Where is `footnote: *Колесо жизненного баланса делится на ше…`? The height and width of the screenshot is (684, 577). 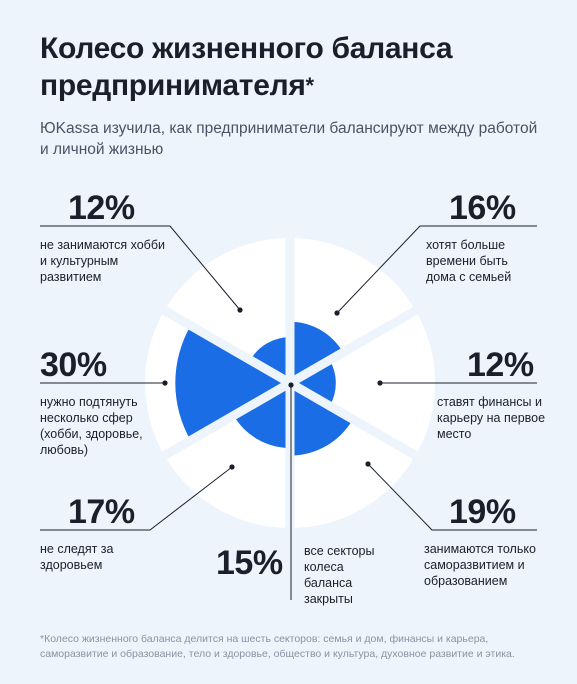 footnote: *Колесо жизненного баланса делится на ше… is located at coordinates (277, 646).